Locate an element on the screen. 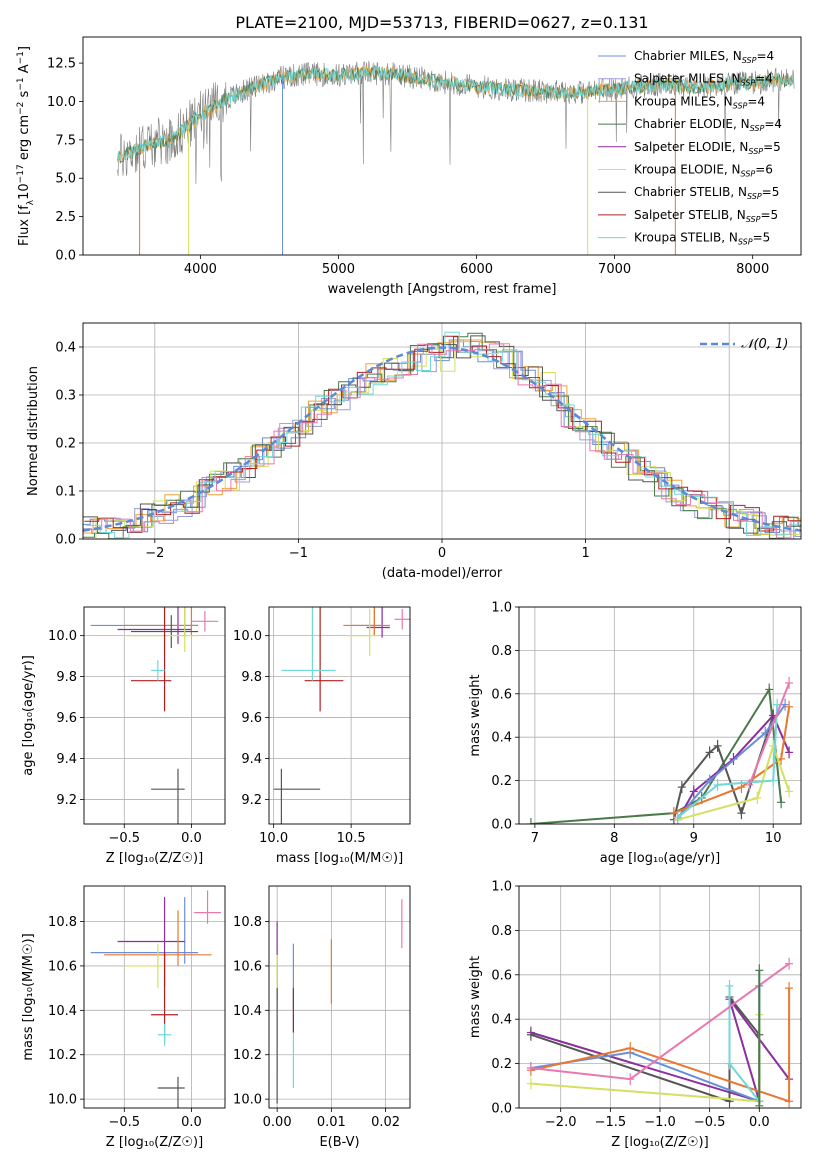 This screenshot has height=1170, width=819. x-tick-label: −2.0 is located at coordinates (561, 1122).